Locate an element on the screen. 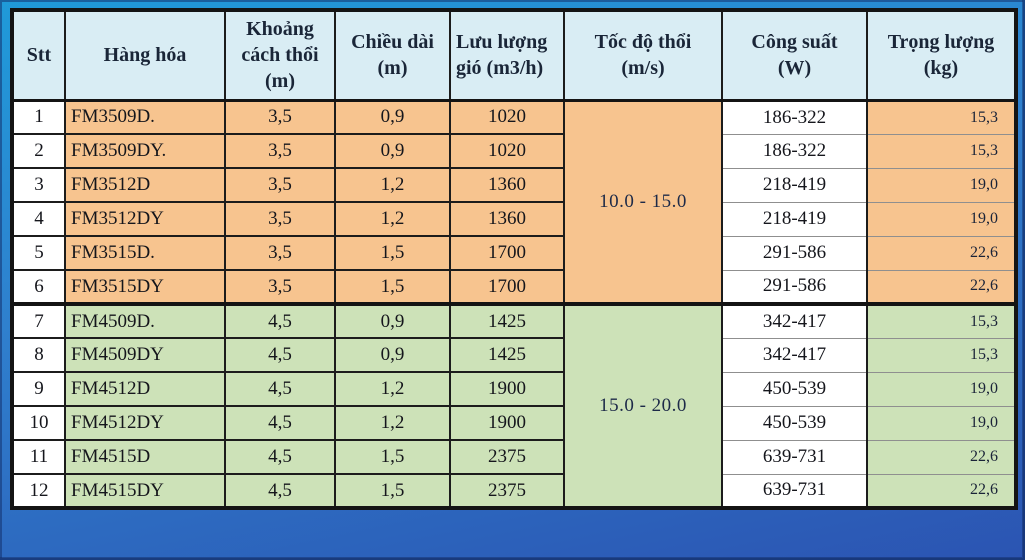 The width and height of the screenshot is (1025, 560). cell-product: FM3512DY is located at coordinates (145, 218).